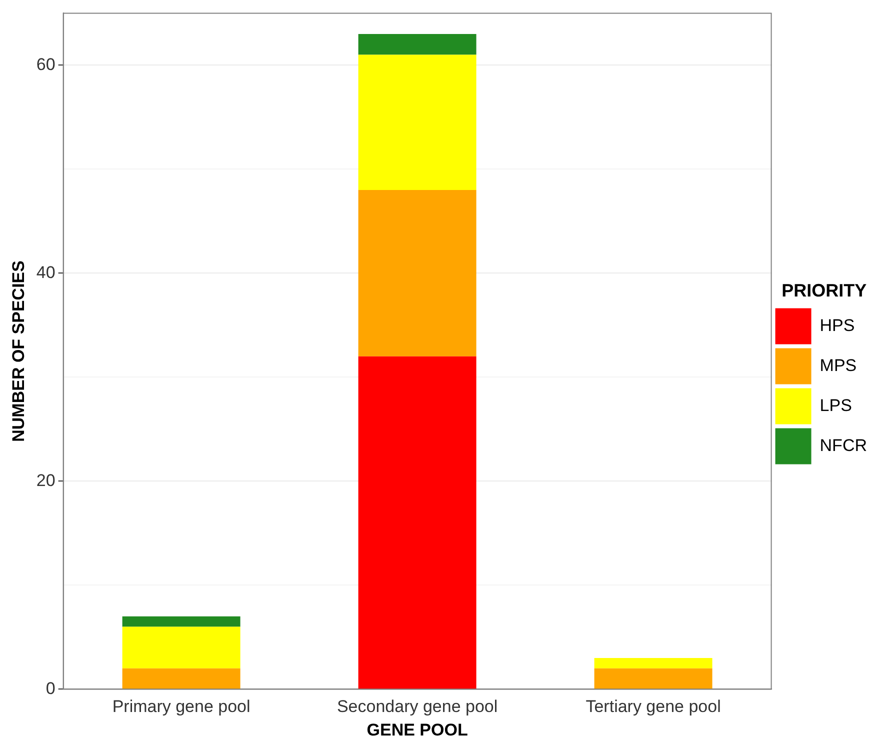 This screenshot has height=746, width=882. Describe the element at coordinates (838, 365) in the screenshot. I see `legend-label: MPS` at that location.